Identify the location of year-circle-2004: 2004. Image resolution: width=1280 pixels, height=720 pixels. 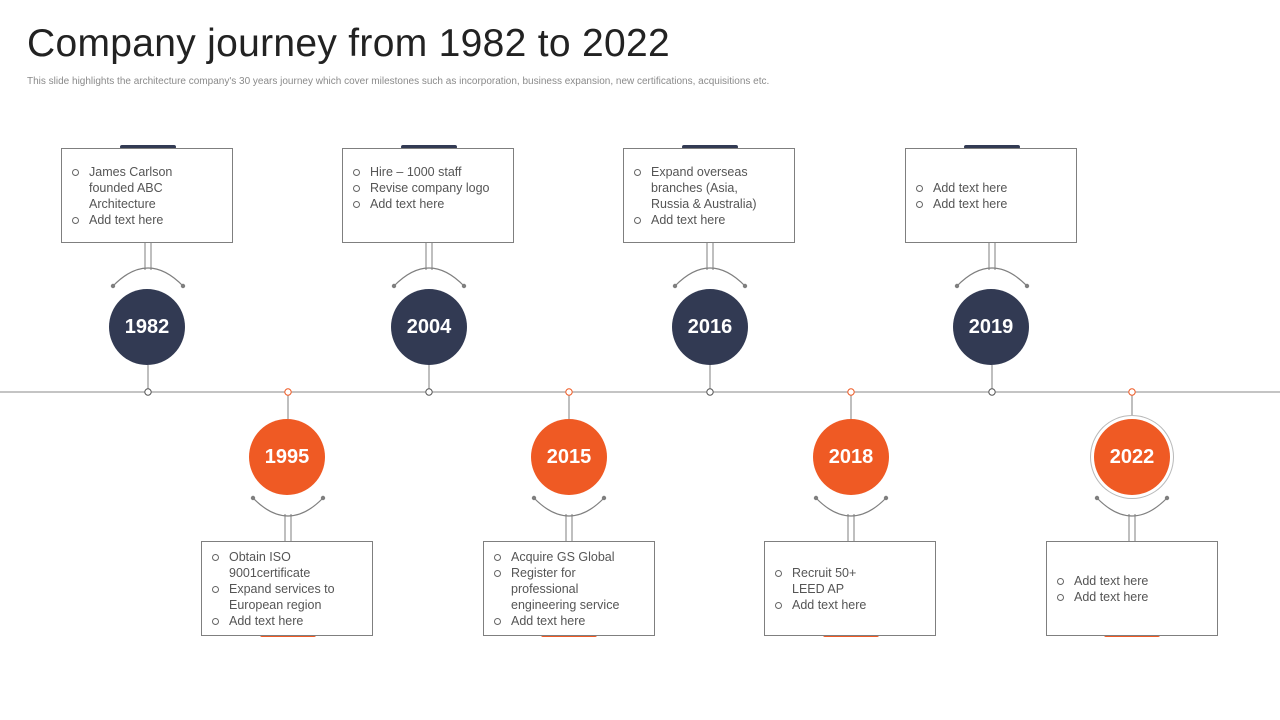
(429, 327).